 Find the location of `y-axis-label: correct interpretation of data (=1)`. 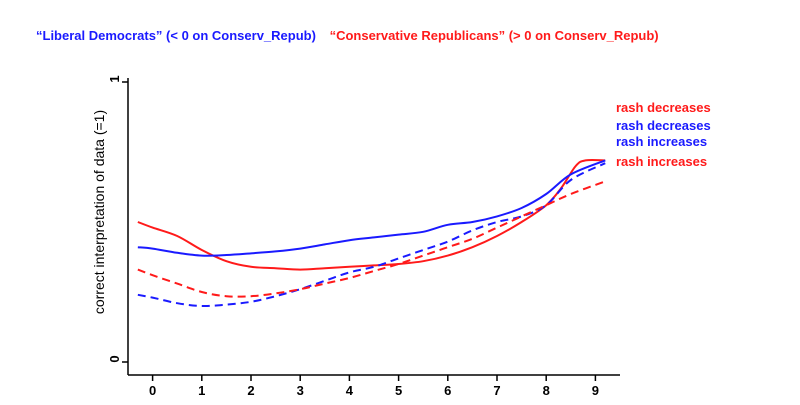

y-axis-label: correct interpretation of data (=1) is located at coordinates (99, 212).